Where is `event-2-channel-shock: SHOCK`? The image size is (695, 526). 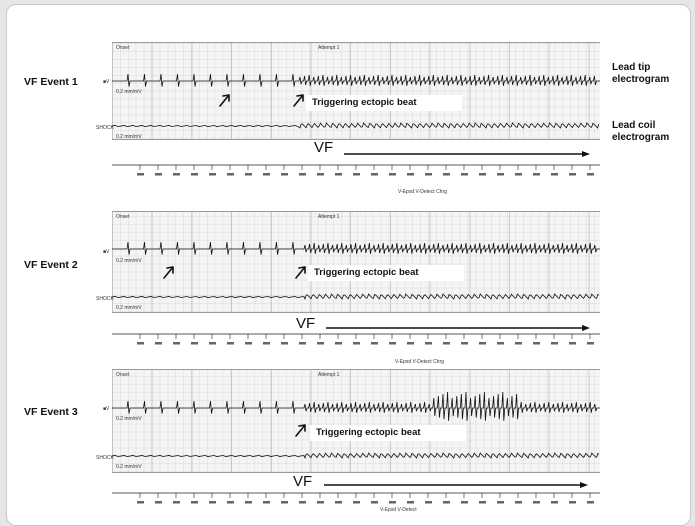 event-2-channel-shock: SHOCK is located at coordinates (105, 299).